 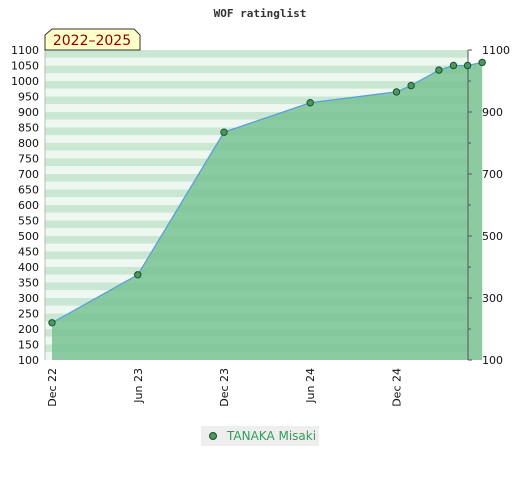 What do you see at coordinates (310, 386) in the screenshot?
I see `x-tick-label: Jun 24` at bounding box center [310, 386].